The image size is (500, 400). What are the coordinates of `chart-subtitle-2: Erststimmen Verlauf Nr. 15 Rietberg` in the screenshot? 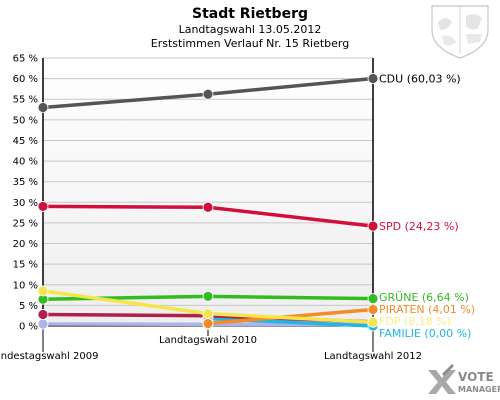 It's located at (250, 43).